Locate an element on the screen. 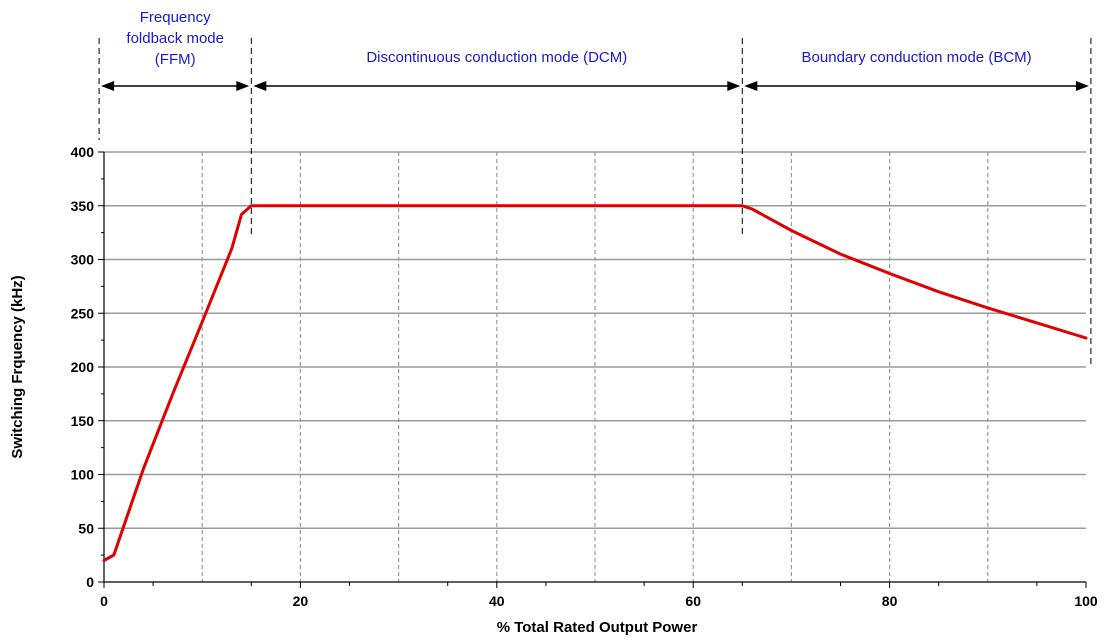 This screenshot has height=641, width=1107. y-axis-title: Switching Frquency (kHz) is located at coordinates (17, 366).